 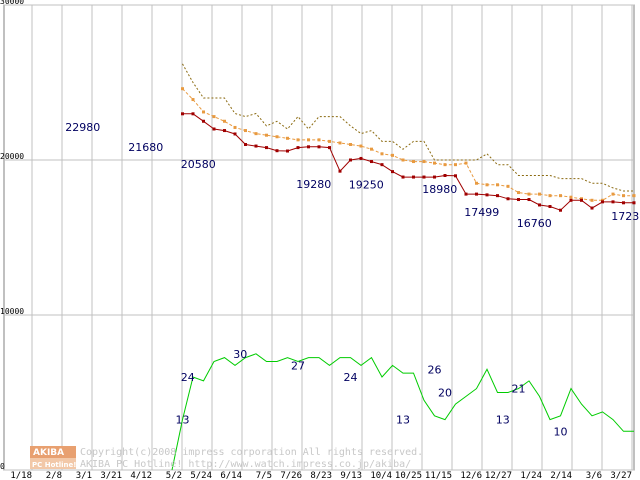 What do you see at coordinates (174, 475) in the screenshot?
I see `x-tick-label: 5/2` at bounding box center [174, 475].